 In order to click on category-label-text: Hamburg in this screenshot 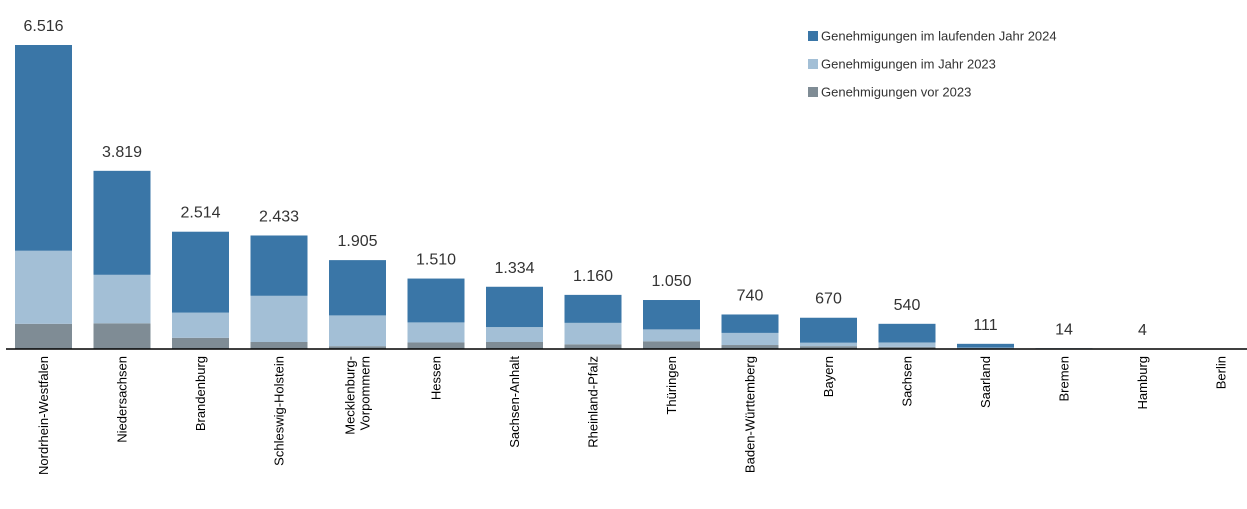, I will do `click(1142, 382)`.